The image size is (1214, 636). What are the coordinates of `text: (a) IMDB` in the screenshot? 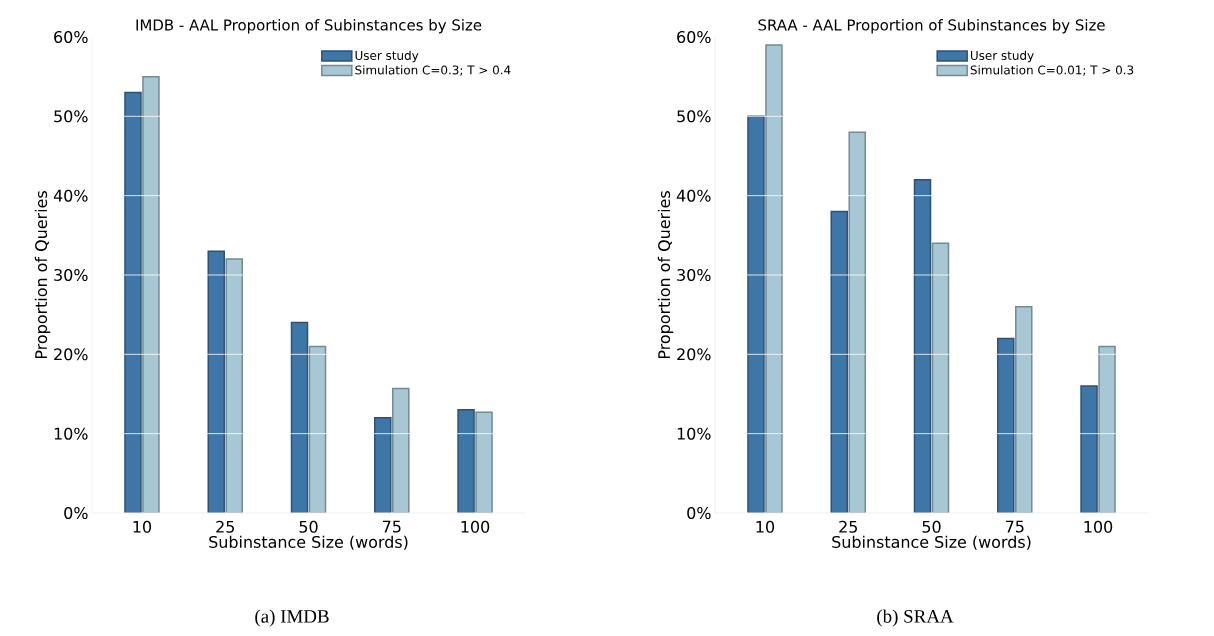 It's located at (292, 618).